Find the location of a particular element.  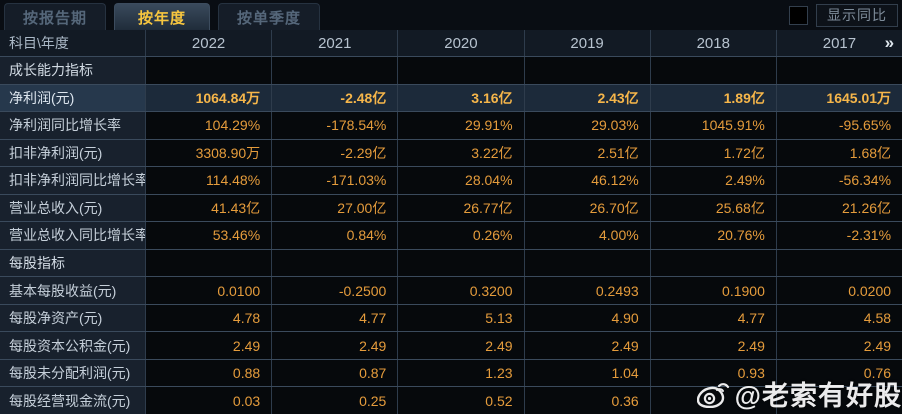

section-row: 成长能力指标 is located at coordinates (451, 70).